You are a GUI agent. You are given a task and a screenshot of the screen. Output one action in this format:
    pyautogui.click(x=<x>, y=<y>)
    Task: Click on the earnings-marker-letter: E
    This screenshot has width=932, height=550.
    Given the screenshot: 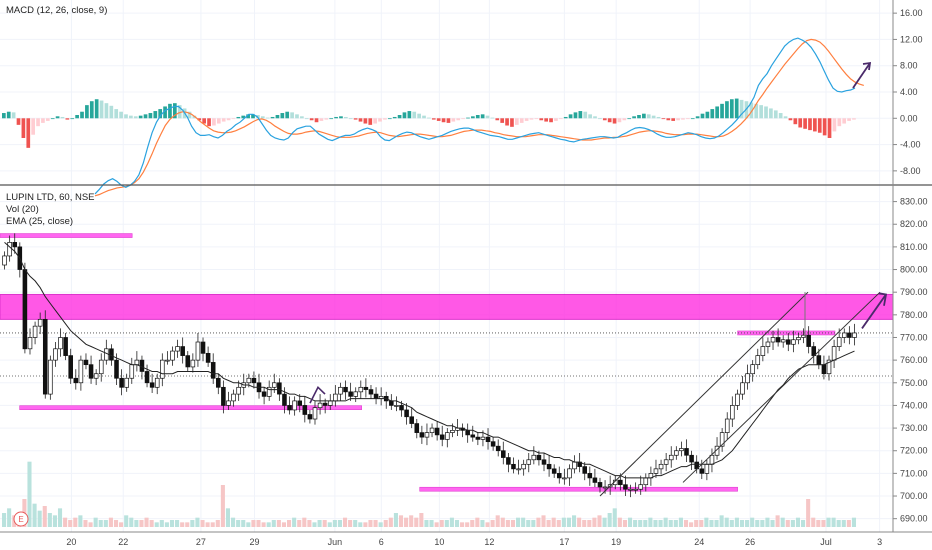 What is the action you would take?
    pyautogui.click(x=20, y=519)
    